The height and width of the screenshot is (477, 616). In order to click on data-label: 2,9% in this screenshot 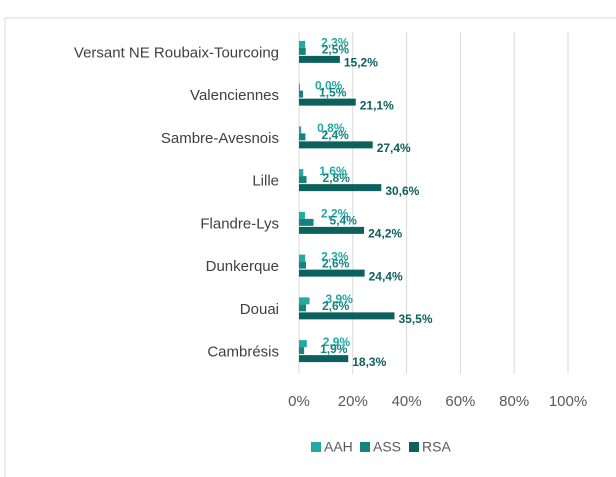, I will do `click(337, 342)`.